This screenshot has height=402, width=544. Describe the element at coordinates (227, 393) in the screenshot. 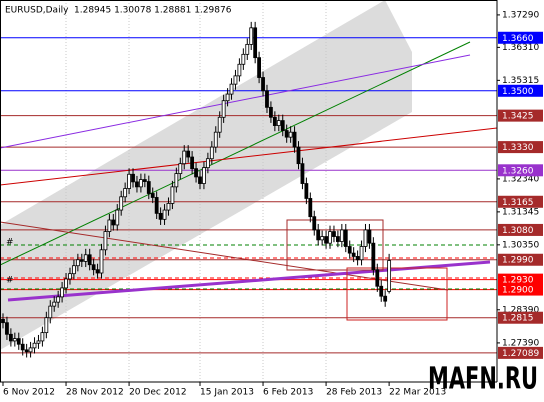

I see `x-tick-label: 15 Jan 2013` at that location.